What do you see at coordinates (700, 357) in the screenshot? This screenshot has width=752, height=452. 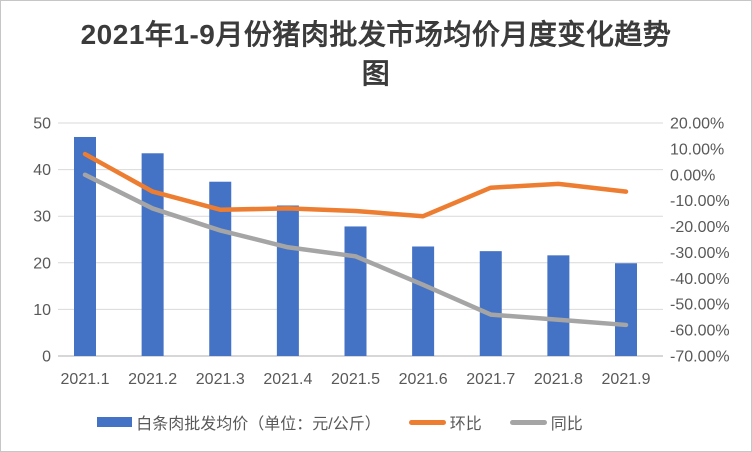 I see `right-axis-tick: -70.00%` at bounding box center [700, 357].